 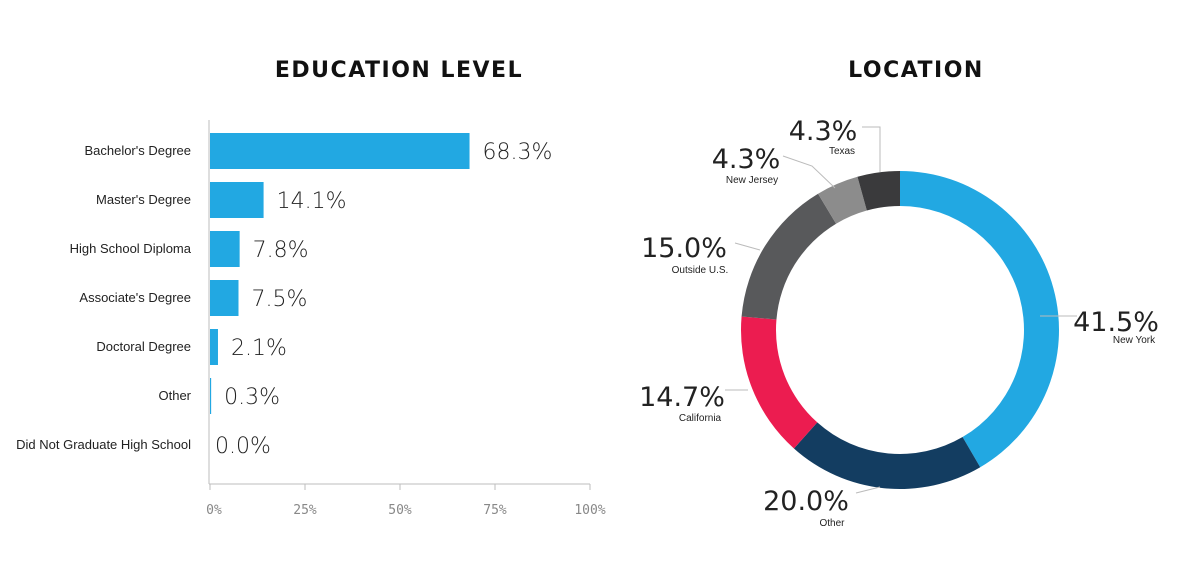 I want to click on education-value-label: 2.1%, so click(x=259, y=348).